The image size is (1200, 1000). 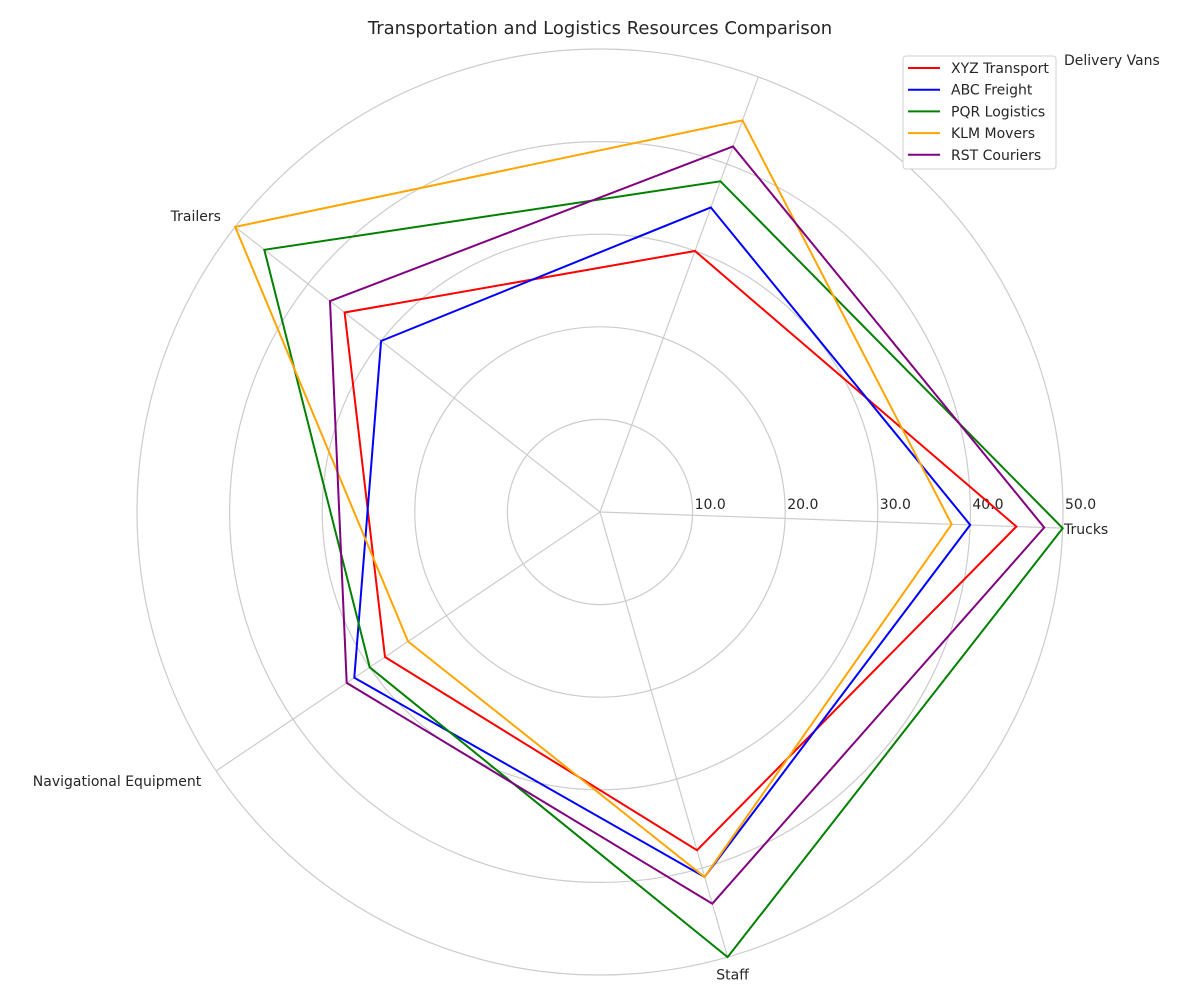 What do you see at coordinates (195, 217) in the screenshot?
I see `category-label: Trailers` at bounding box center [195, 217].